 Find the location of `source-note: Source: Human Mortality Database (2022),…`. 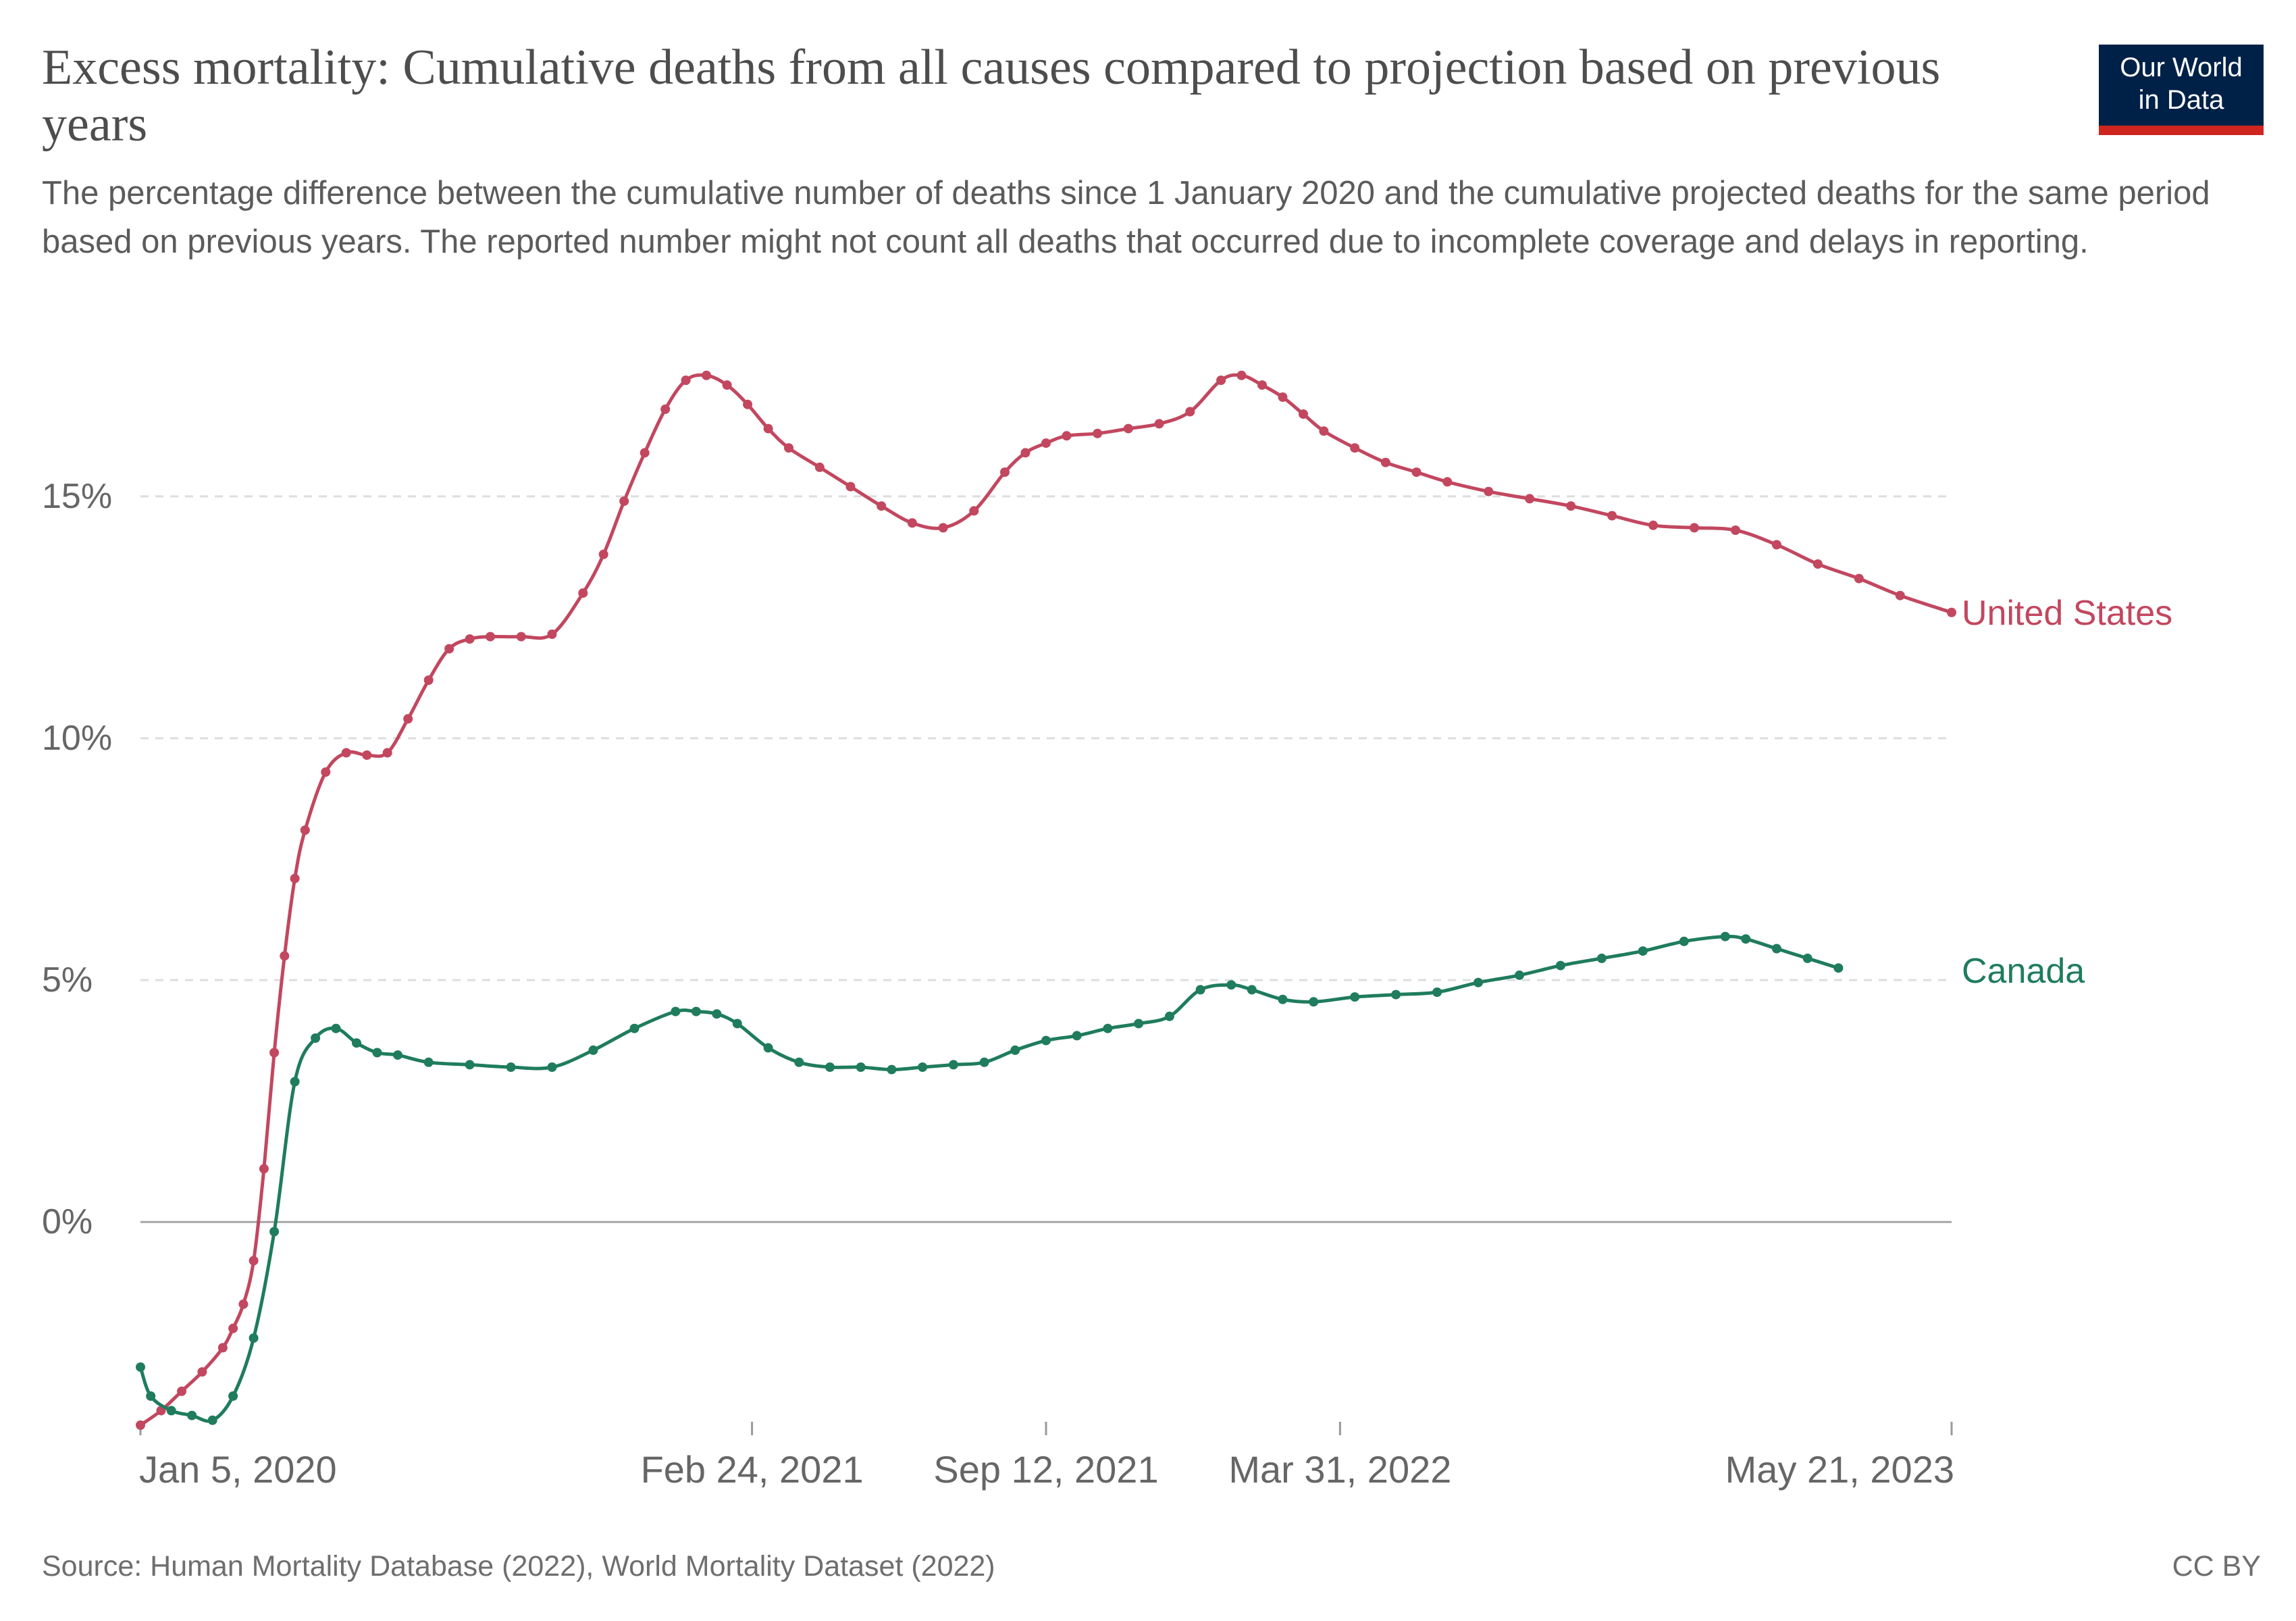

source-note: Source: Human Mortality Database (2022),… is located at coordinates (518, 1566).